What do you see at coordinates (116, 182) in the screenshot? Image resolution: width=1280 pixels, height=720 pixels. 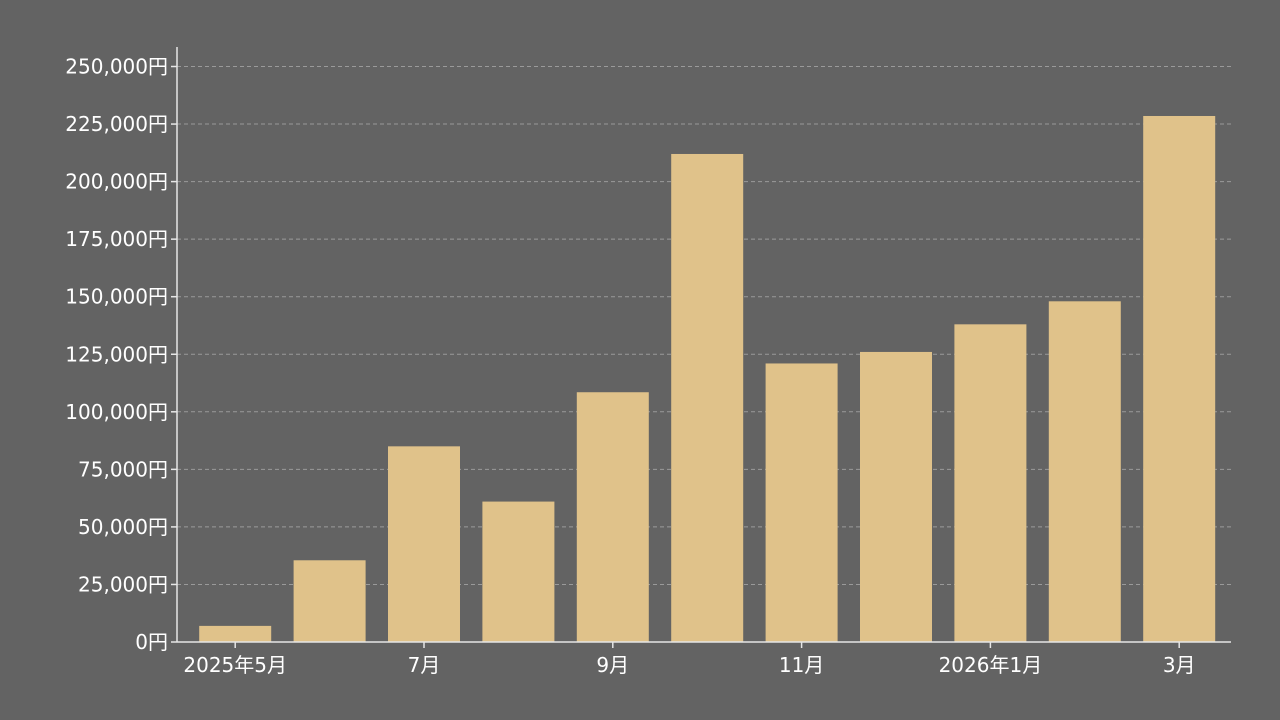 I see `y-tick-label: 200,000円` at bounding box center [116, 182].